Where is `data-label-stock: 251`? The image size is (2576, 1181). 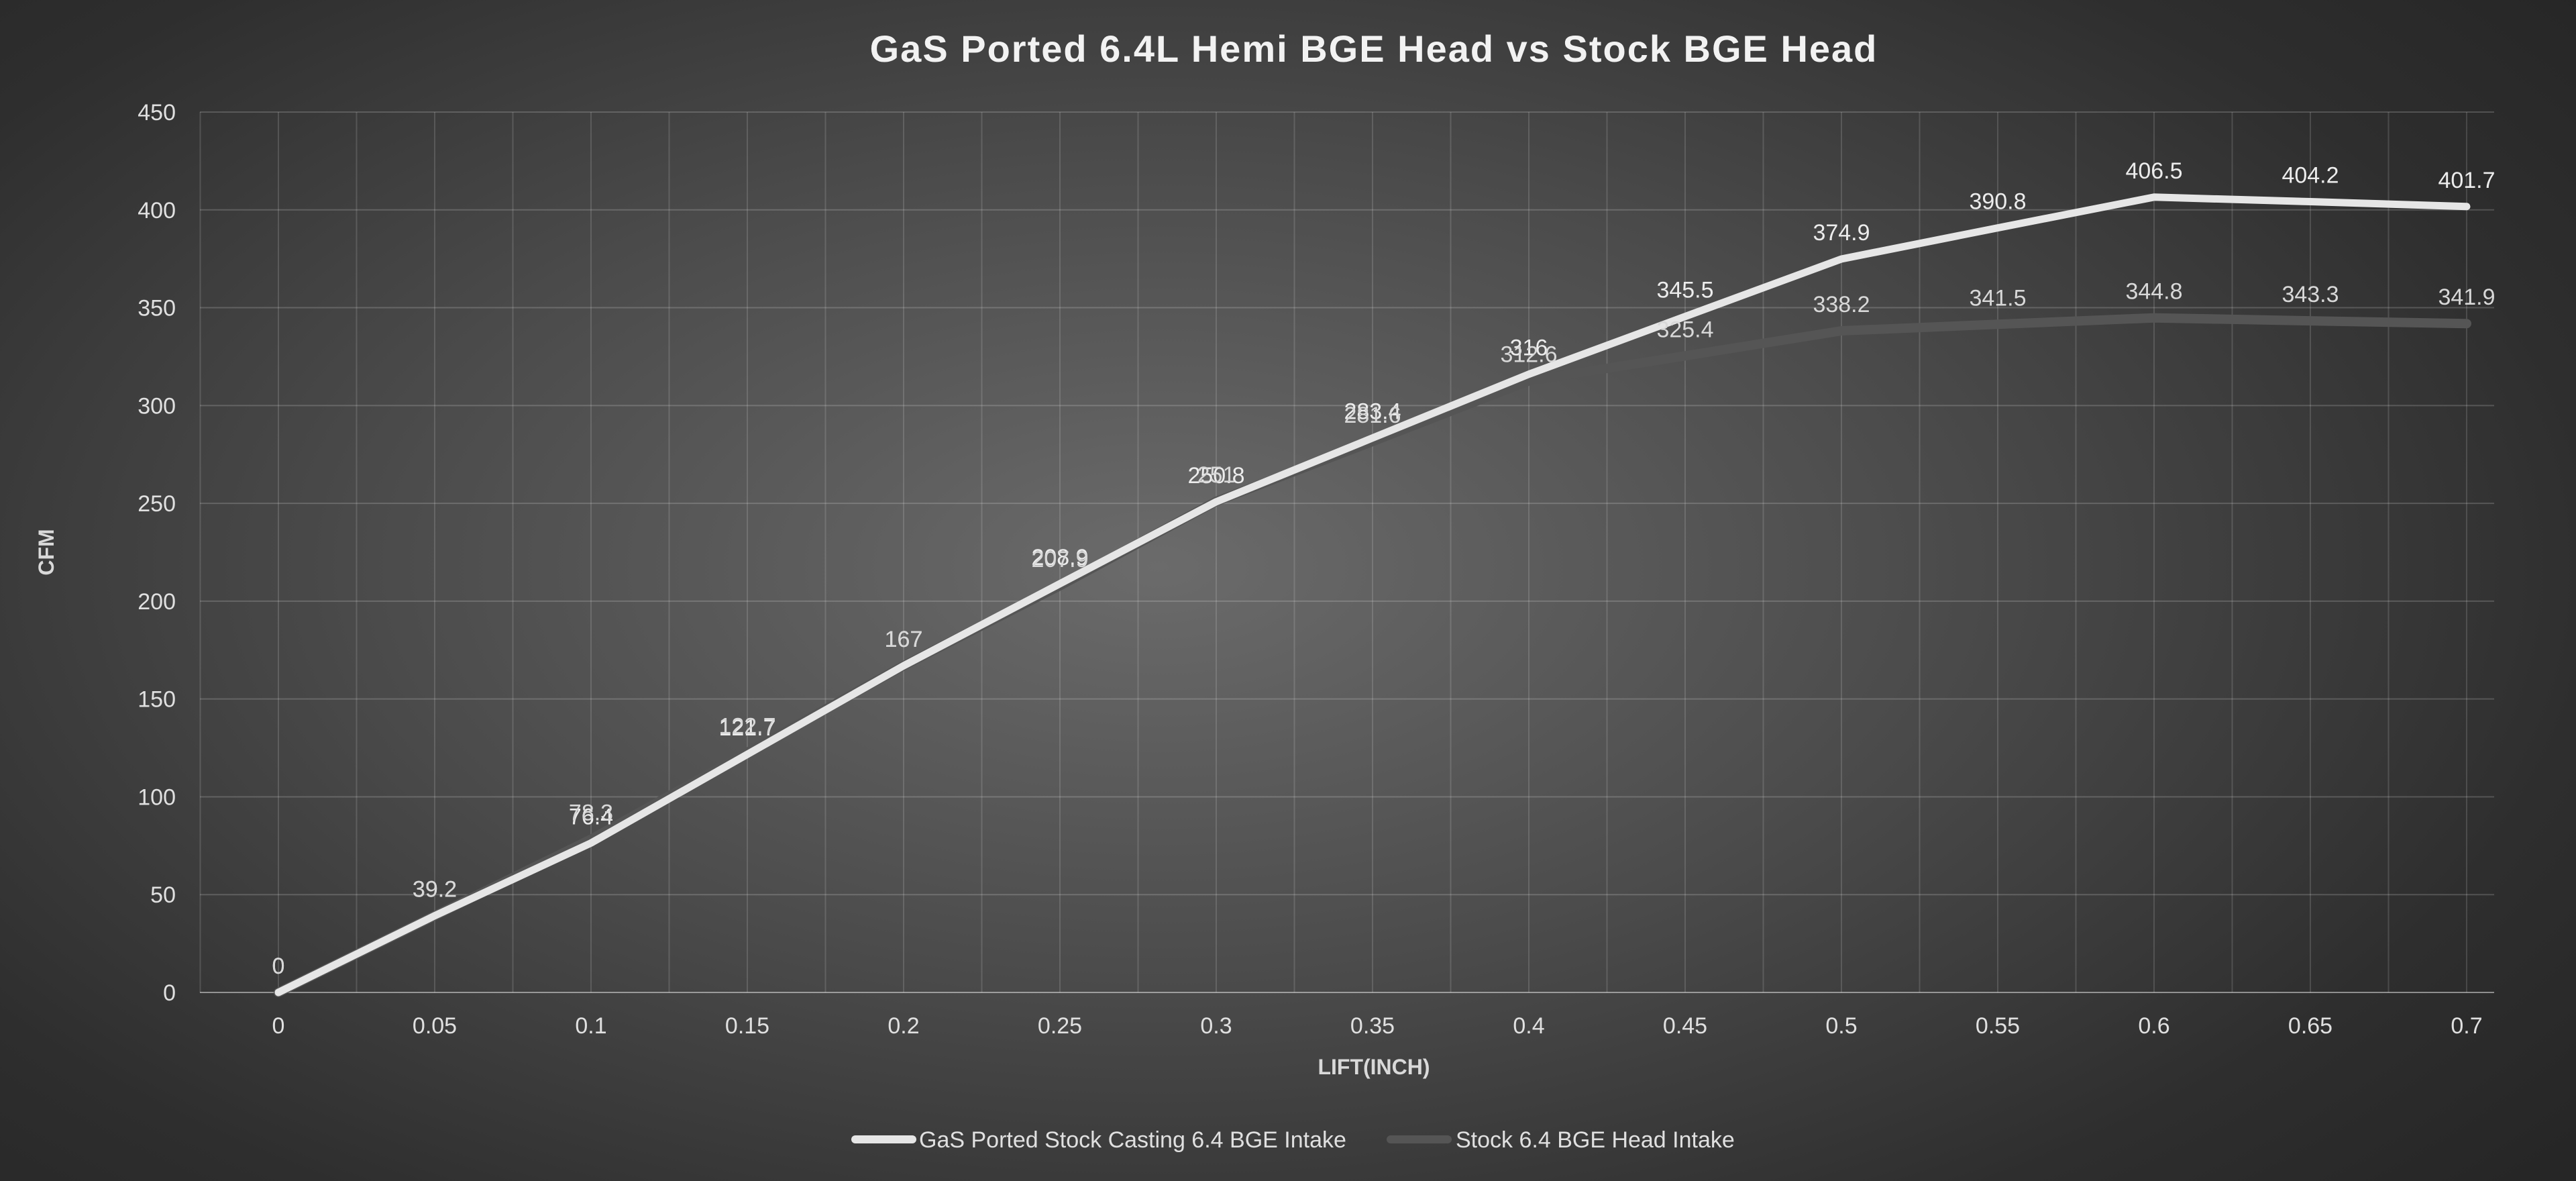 data-label-stock: 251 is located at coordinates (1216, 475).